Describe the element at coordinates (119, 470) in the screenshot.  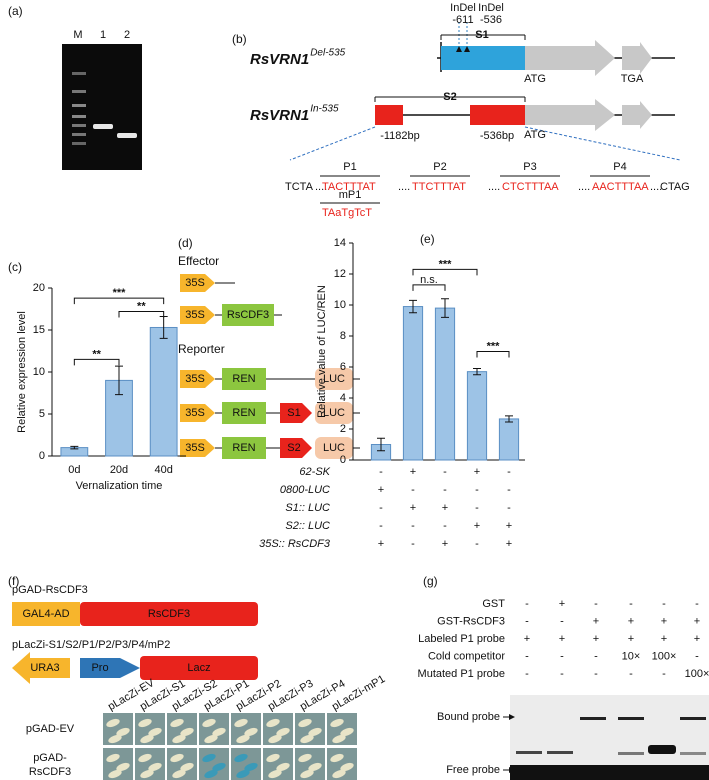
I see `x-tick-label: 20d` at that location.